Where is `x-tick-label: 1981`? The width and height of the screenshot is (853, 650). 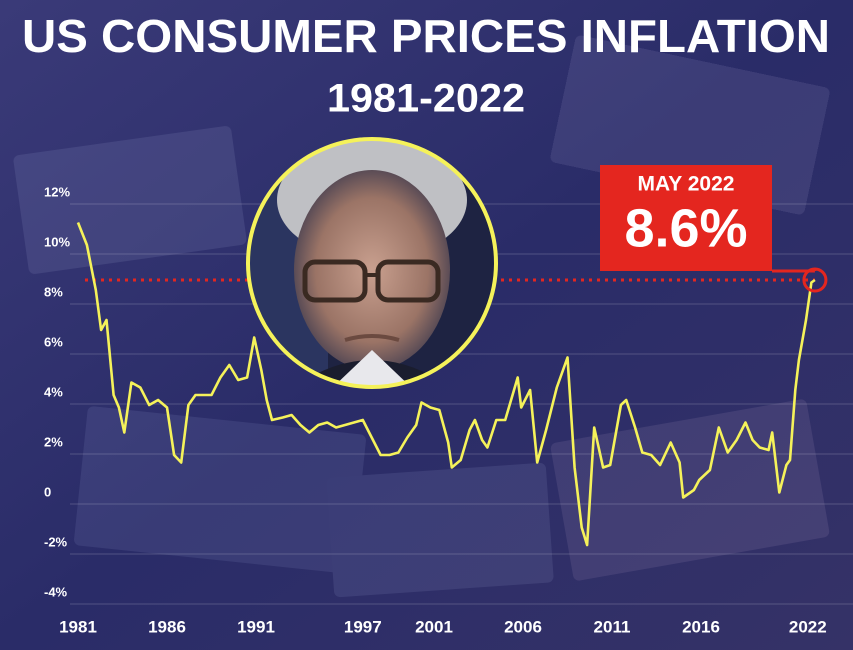
x-tick-label: 1981 is located at coordinates (78, 626).